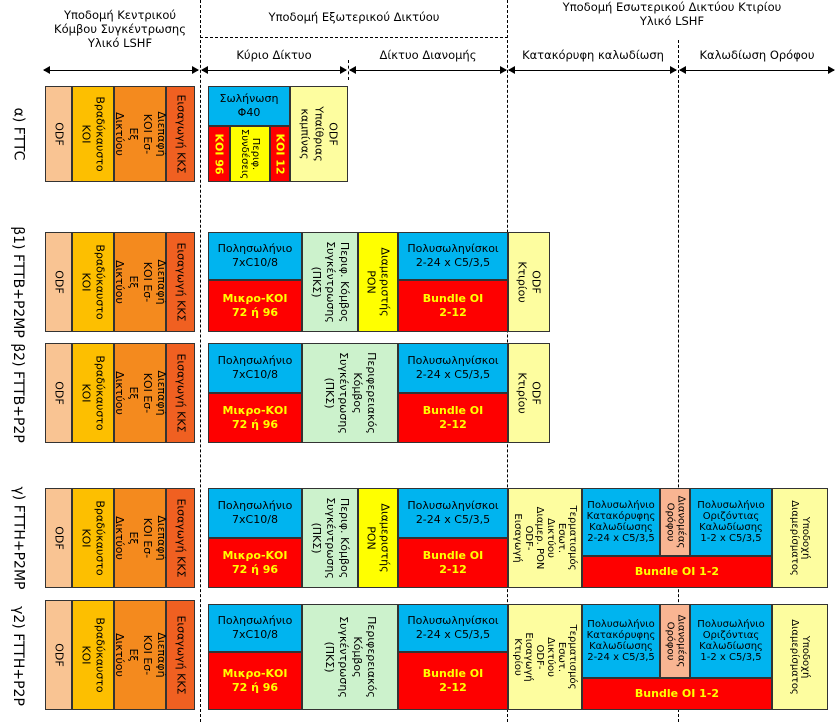 The image size is (836, 722). Describe the element at coordinates (757, 55) in the screenshot. I see `header-floor: Καλωδίωση Ορόφου` at that location.